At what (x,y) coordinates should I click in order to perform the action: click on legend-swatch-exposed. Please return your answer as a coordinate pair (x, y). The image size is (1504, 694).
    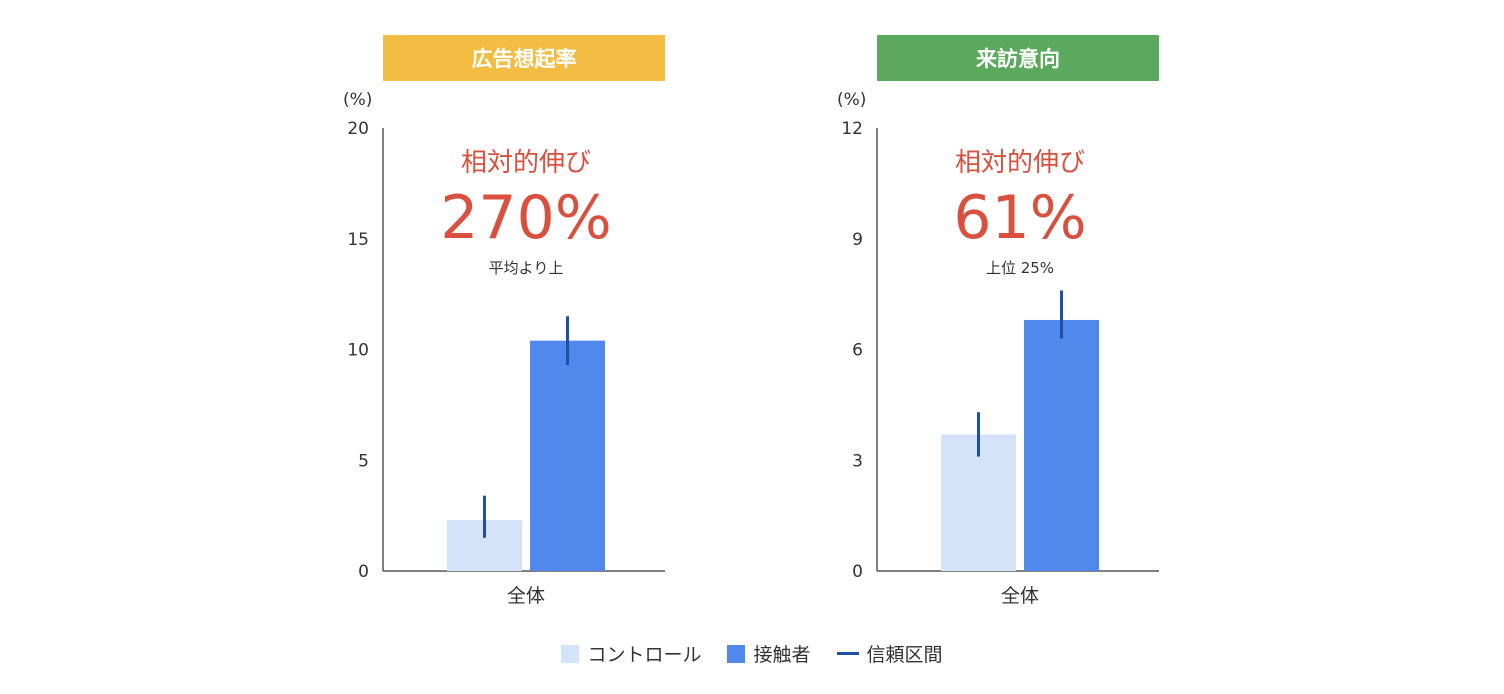
    Looking at the image, I should click on (736, 653).